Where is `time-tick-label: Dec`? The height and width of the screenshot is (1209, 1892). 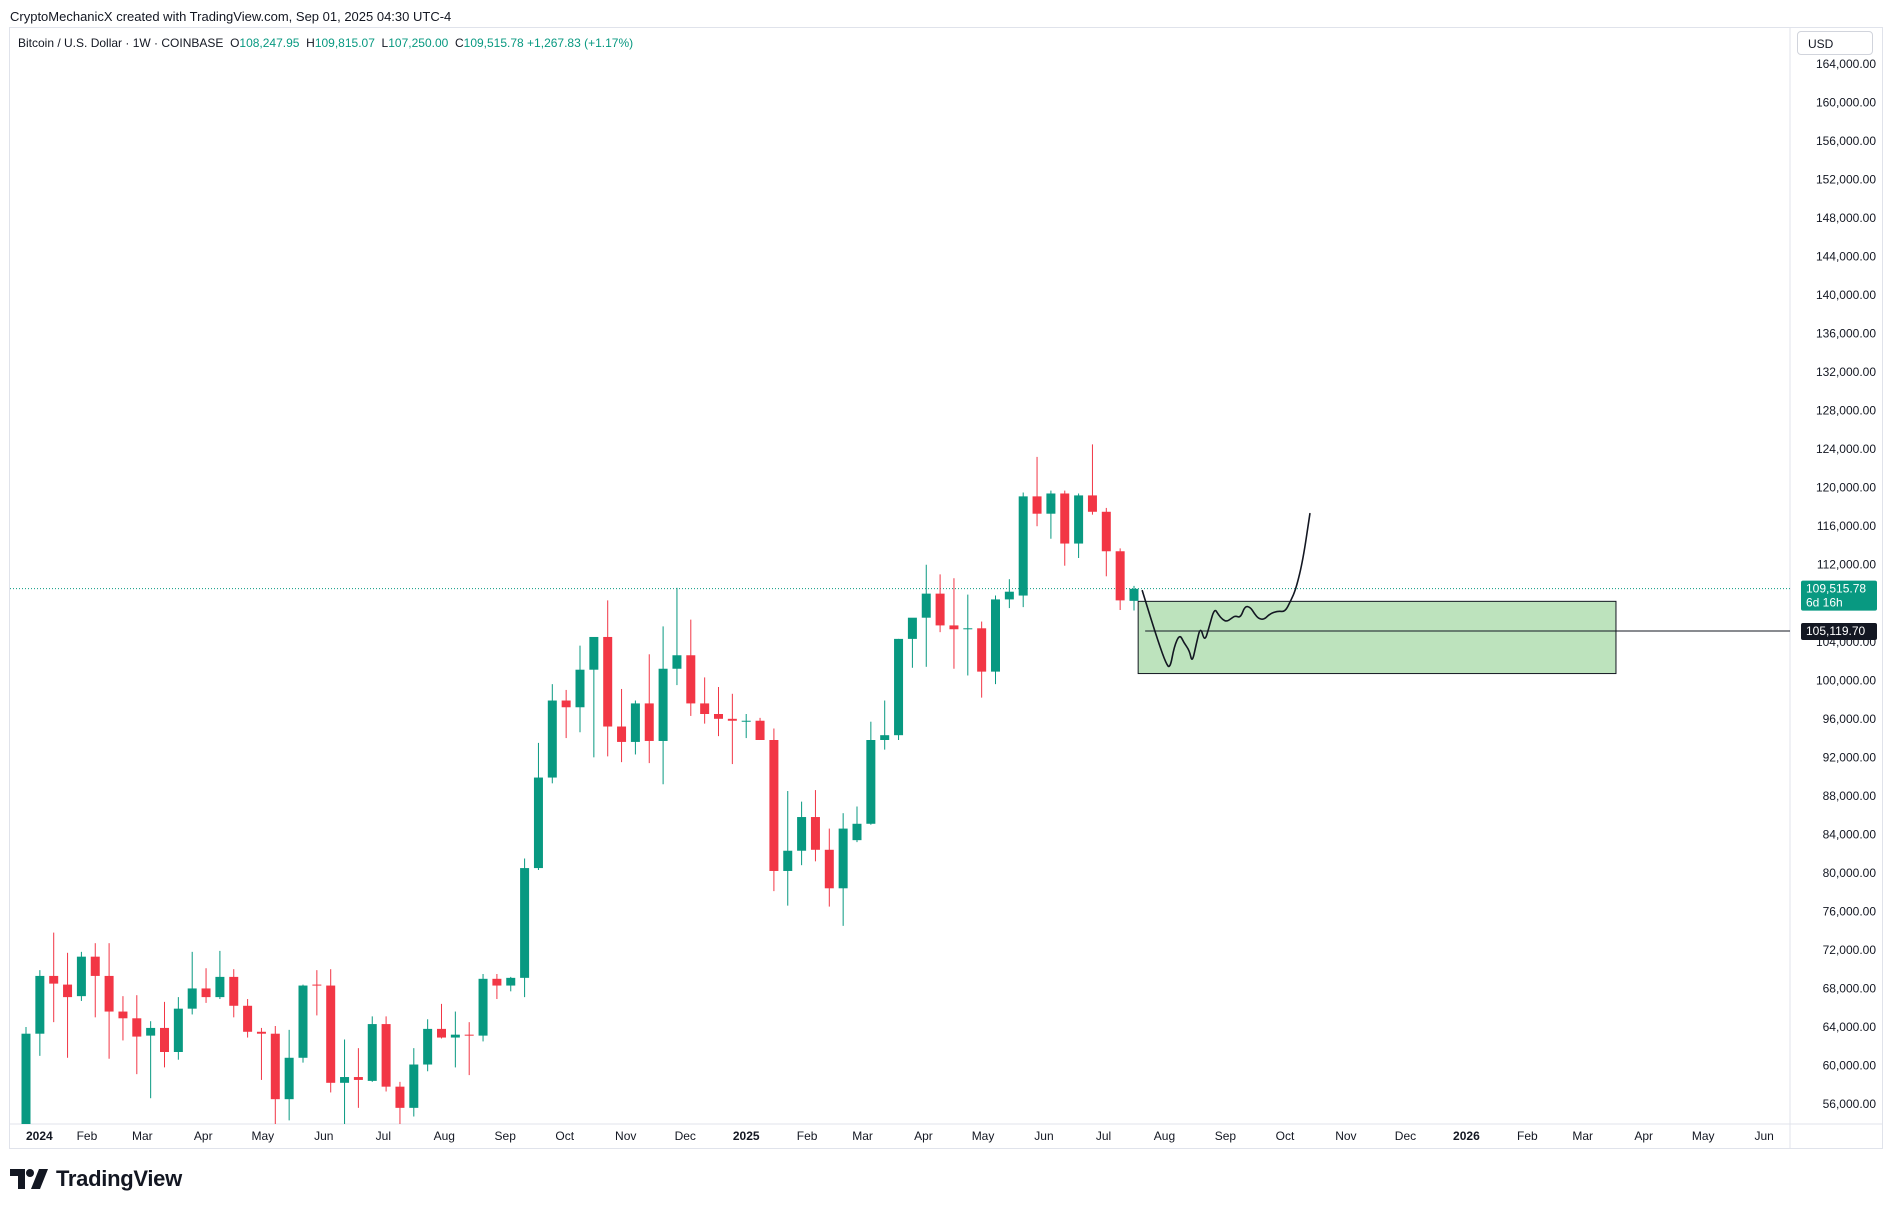
time-tick-label: Dec is located at coordinates (1405, 1136).